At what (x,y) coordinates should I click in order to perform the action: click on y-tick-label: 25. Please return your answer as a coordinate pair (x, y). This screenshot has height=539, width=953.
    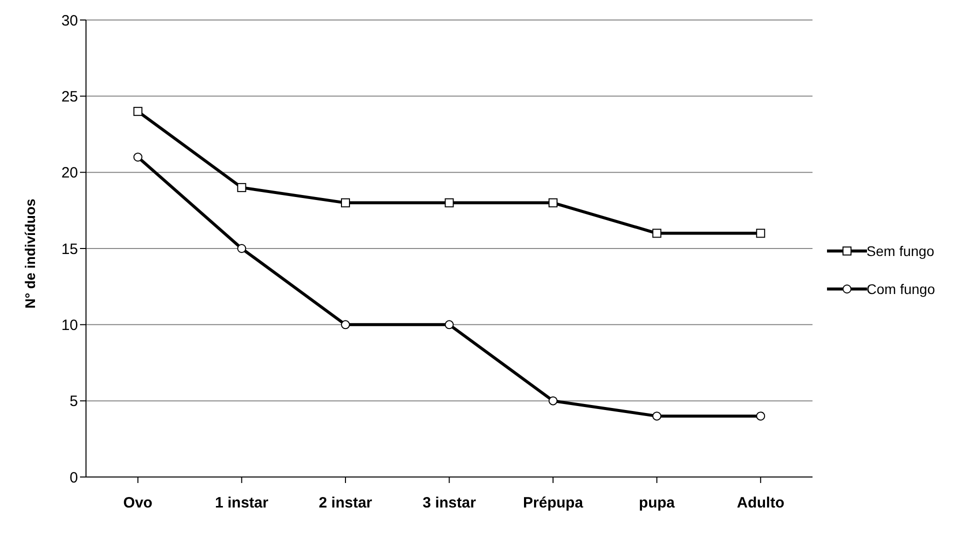
    Looking at the image, I should click on (69, 97).